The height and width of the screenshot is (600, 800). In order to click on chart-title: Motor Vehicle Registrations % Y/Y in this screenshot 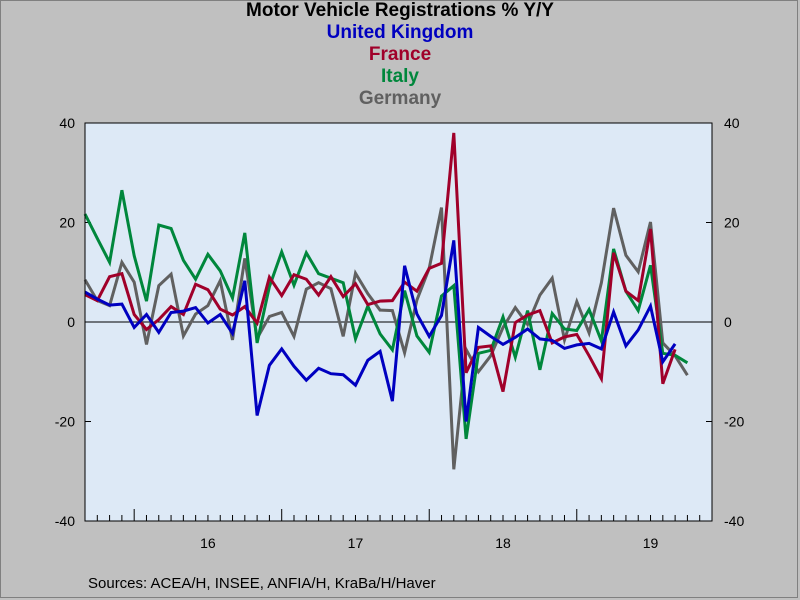, I will do `click(400, 10)`.